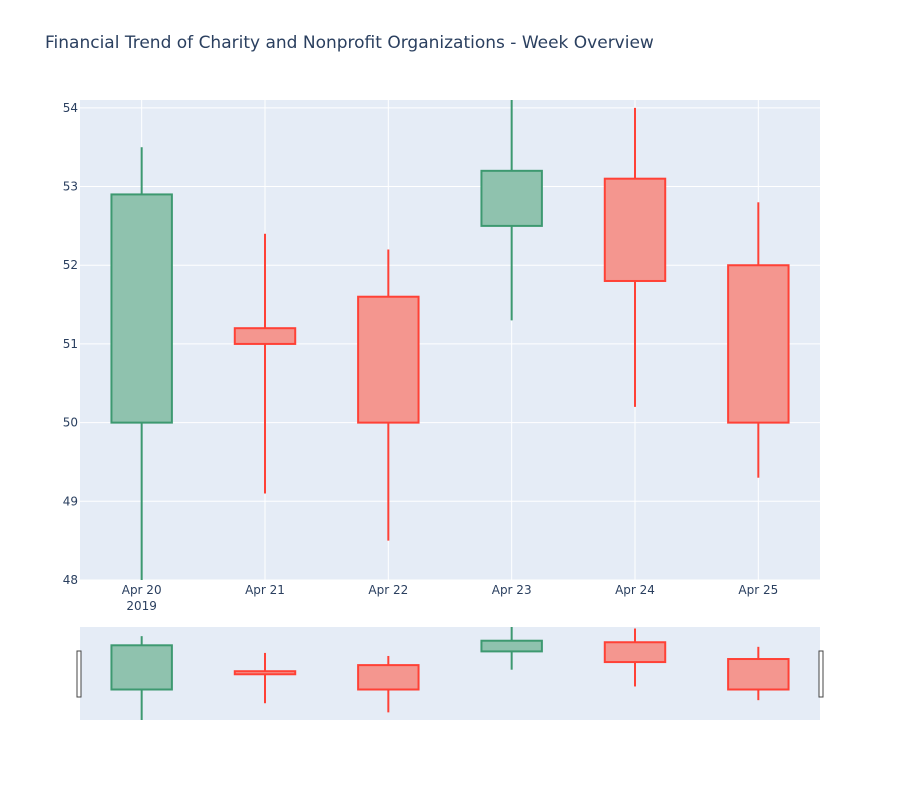 This screenshot has height=800, width=900. I want to click on y-tick-label: 48, so click(70, 580).